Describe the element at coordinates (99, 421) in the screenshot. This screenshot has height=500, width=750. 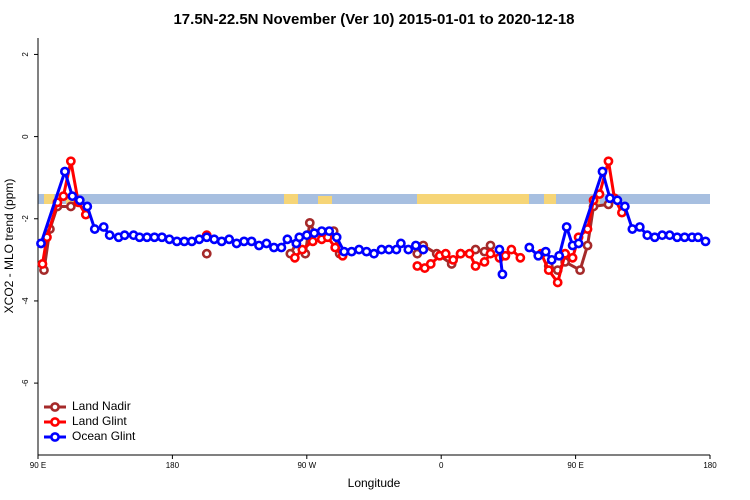
I see `legend-label: Land Glint` at that location.